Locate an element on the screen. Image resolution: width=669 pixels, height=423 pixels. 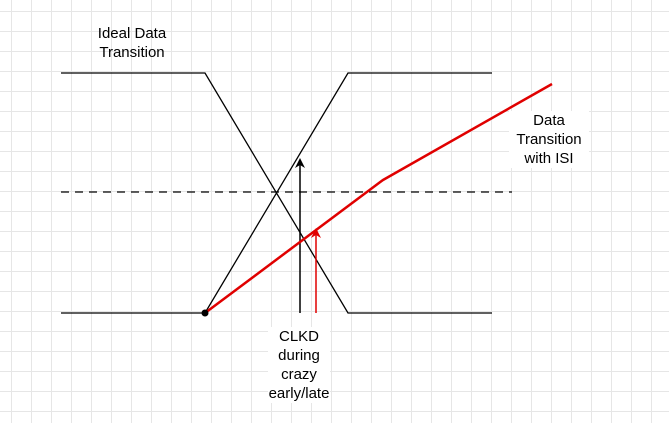
clkd-label: CLKD during crazy early/late is located at coordinates (299, 365).